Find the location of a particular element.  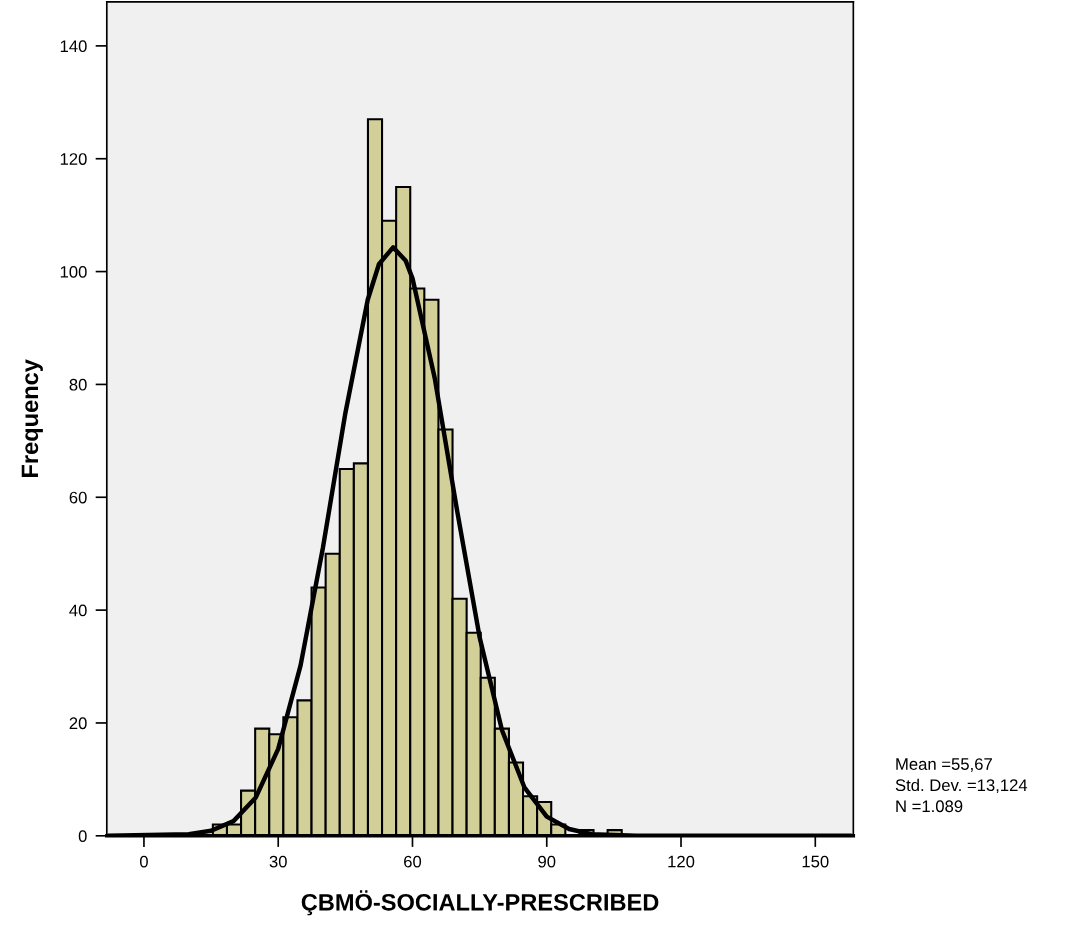

y-tick-label: 60 is located at coordinates (78, 497).